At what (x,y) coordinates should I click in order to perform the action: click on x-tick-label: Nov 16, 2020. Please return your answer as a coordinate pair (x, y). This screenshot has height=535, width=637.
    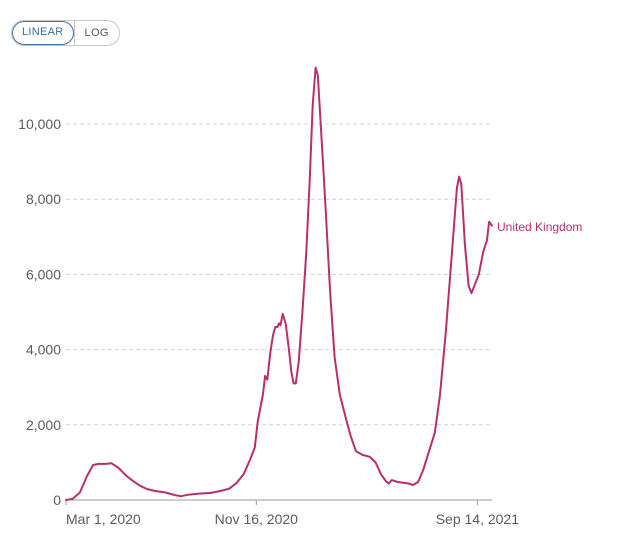
    Looking at the image, I should click on (256, 519).